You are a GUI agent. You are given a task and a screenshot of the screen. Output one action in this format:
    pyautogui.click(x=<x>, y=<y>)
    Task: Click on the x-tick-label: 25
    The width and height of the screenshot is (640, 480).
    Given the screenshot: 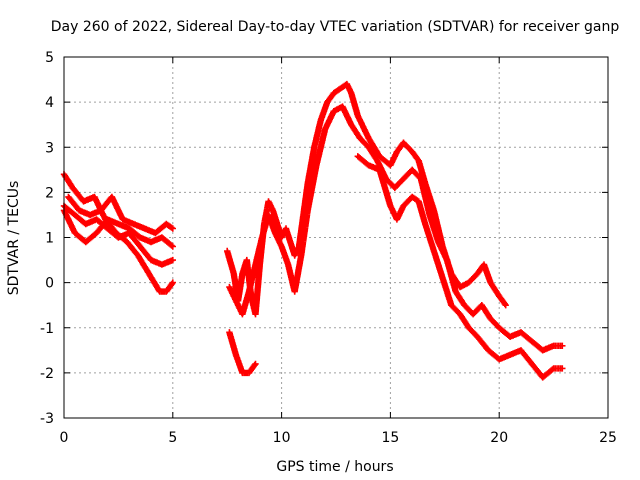 What is the action you would take?
    pyautogui.click(x=608, y=438)
    